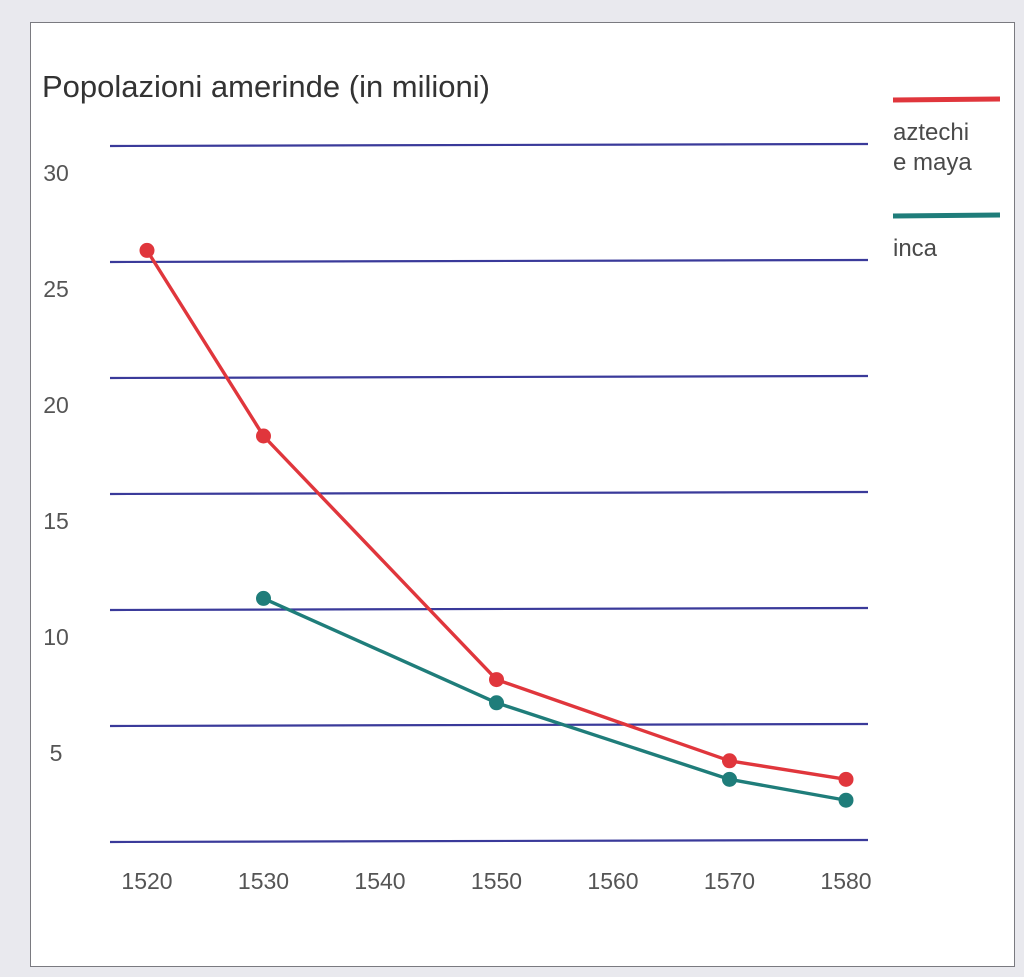  I want to click on y-tick-label: 10, so click(56, 637).